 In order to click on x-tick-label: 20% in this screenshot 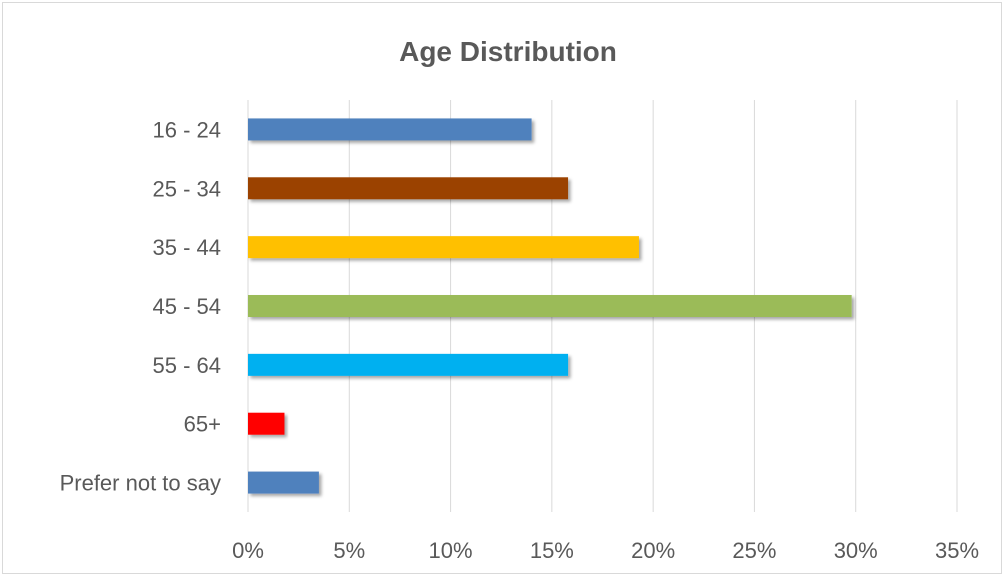, I will do `click(653, 550)`.